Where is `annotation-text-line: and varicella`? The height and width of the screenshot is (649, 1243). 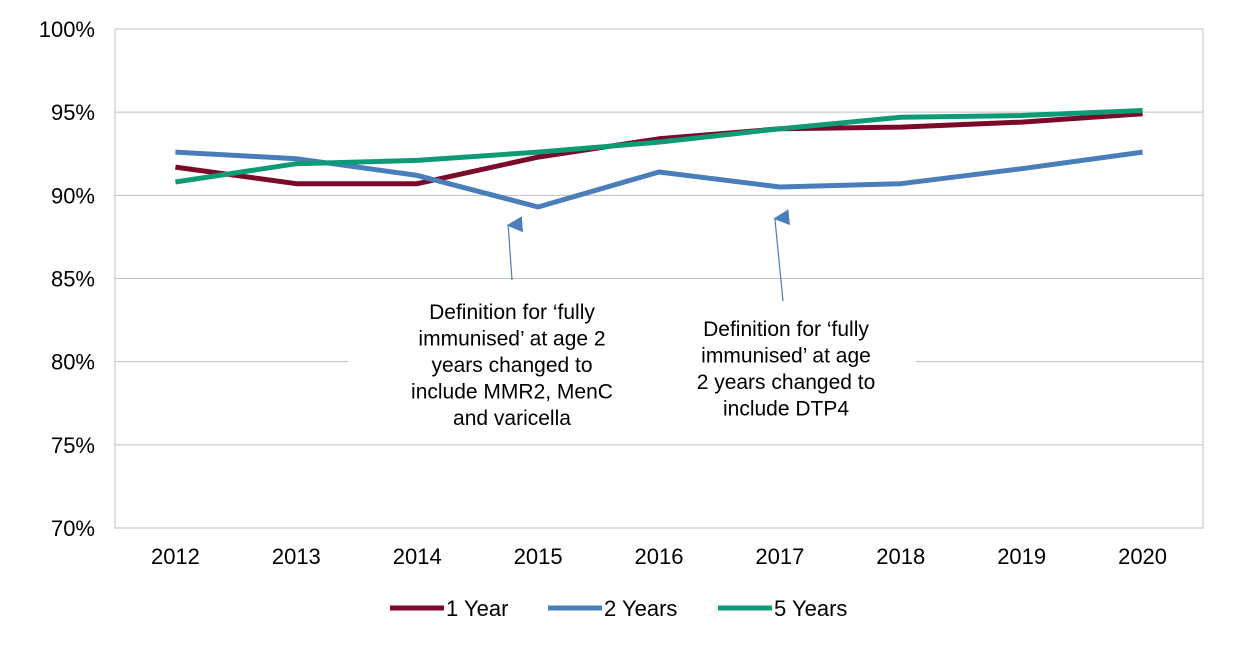
annotation-text-line: and varicella is located at coordinates (512, 418).